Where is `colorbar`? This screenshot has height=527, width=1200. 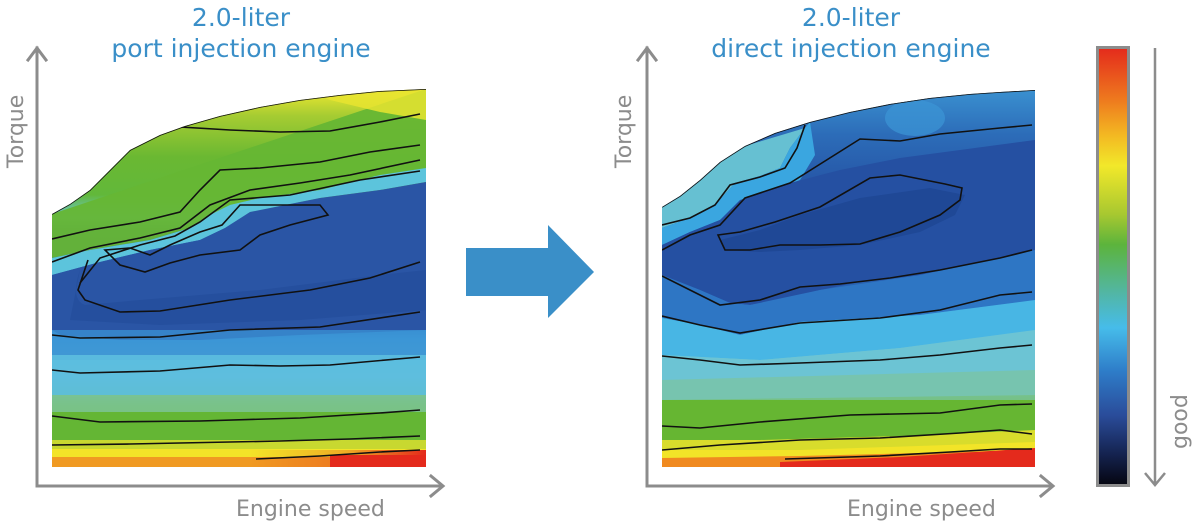
colorbar is located at coordinates (1131, 266).